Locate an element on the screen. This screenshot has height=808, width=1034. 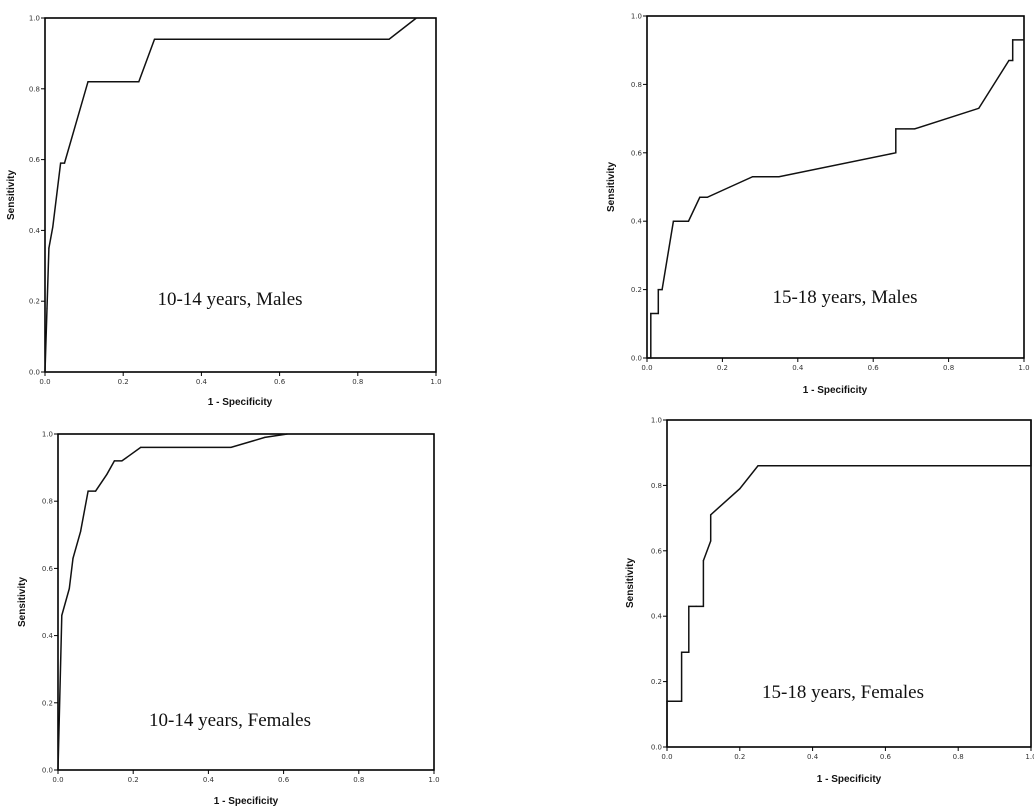
panel-annotation: 15-18 years, Males is located at coordinates (844, 297).